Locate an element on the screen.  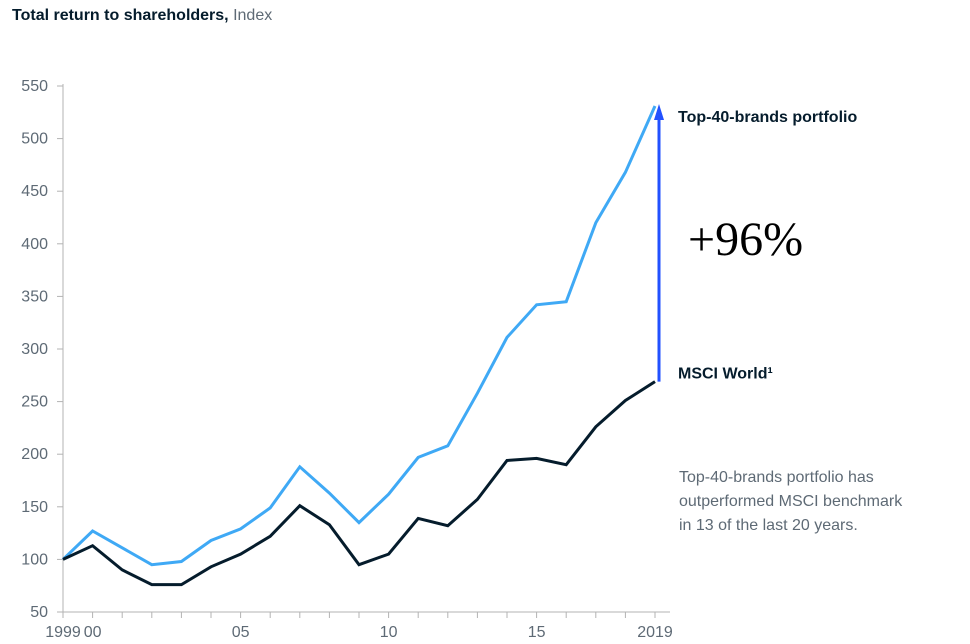
y-tick-label: 550 is located at coordinates (34, 86).